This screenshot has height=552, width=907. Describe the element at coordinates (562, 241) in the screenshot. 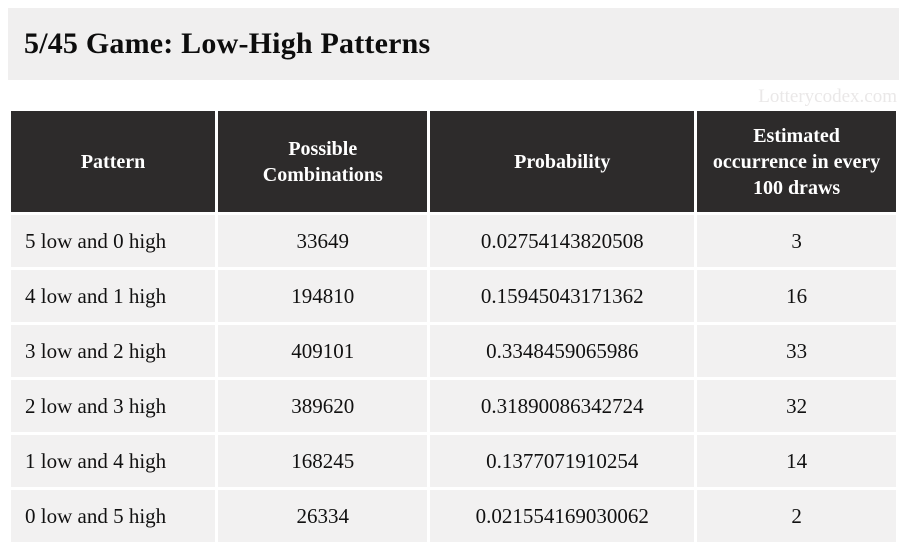

I see `probability-cell: 0.02754143820508` at that location.